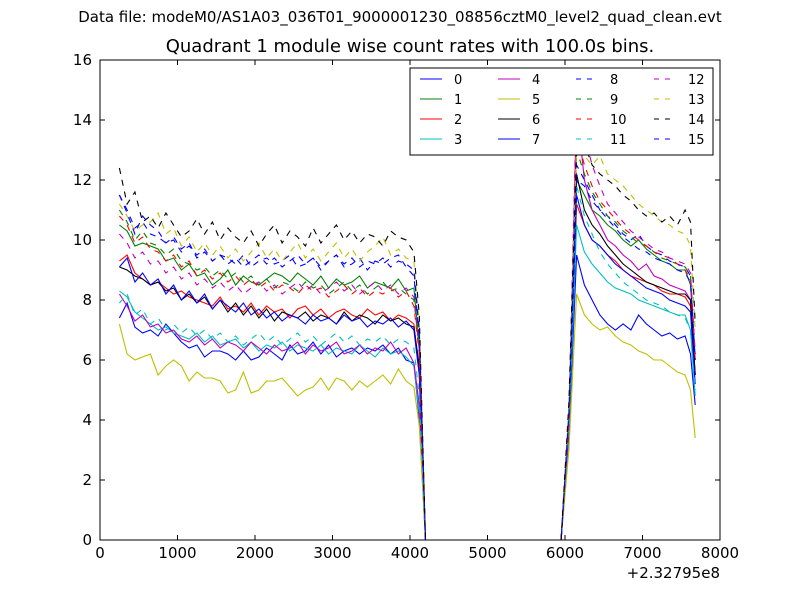  What do you see at coordinates (100, 553) in the screenshot?
I see `x-tick-label: 0` at bounding box center [100, 553].